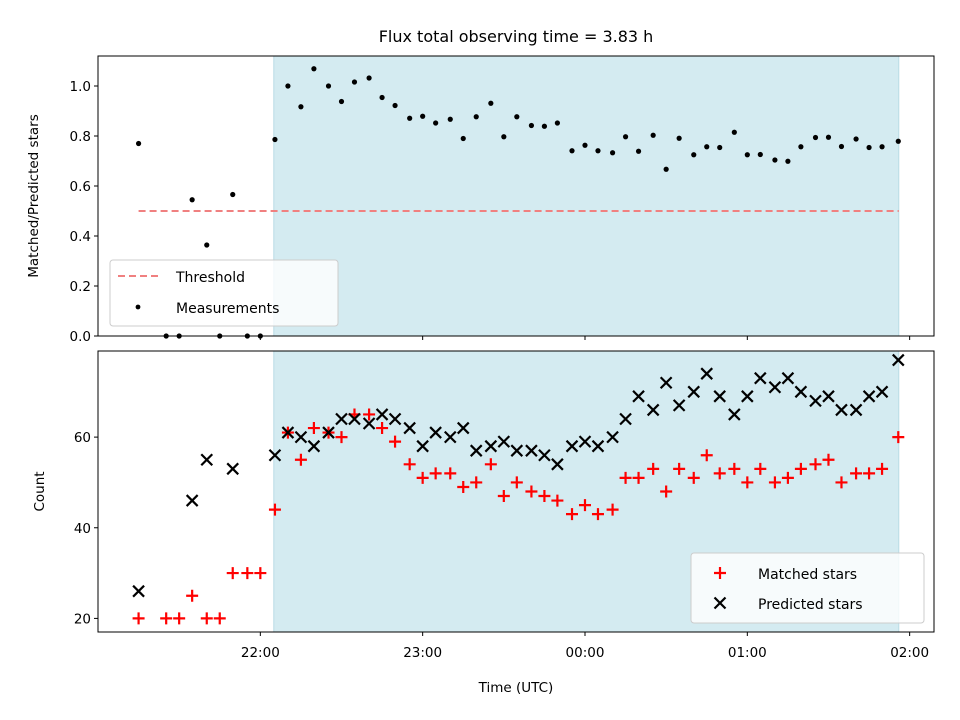  I want to click on y-axis-ticks: 20 40 60, so click(86, 528).